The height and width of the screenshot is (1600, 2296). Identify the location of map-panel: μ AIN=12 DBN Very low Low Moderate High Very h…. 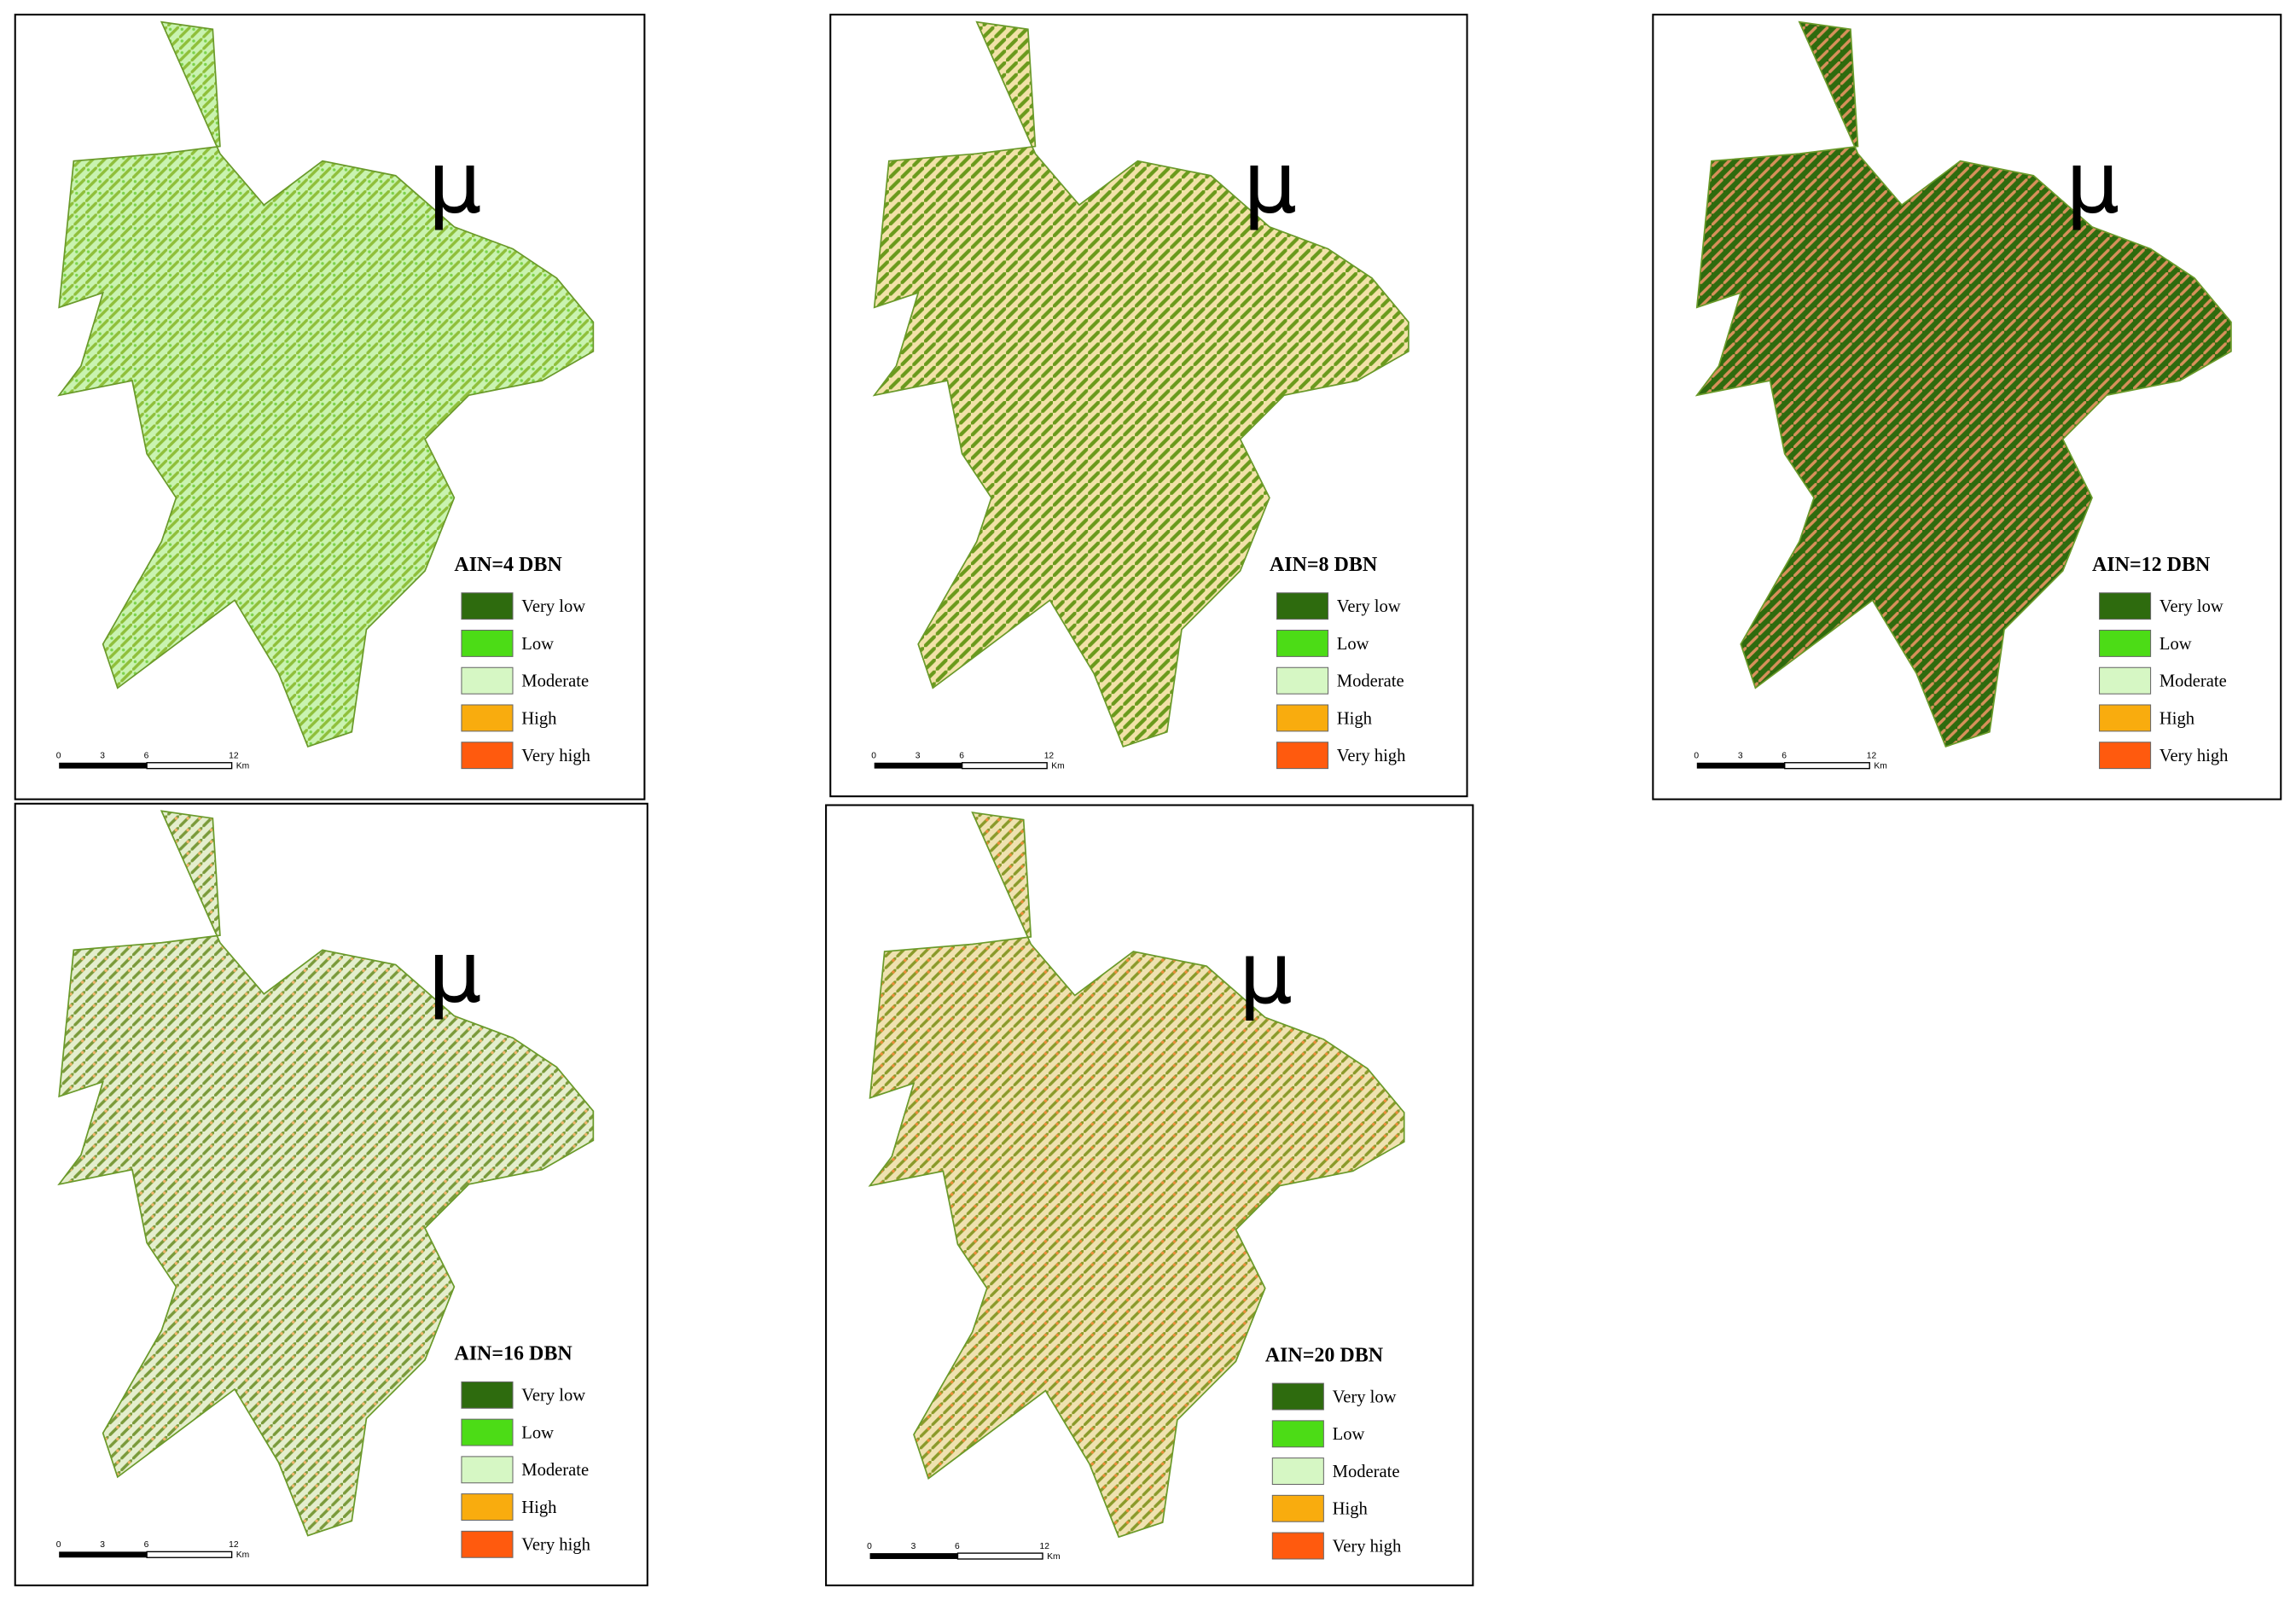
(1967, 407).